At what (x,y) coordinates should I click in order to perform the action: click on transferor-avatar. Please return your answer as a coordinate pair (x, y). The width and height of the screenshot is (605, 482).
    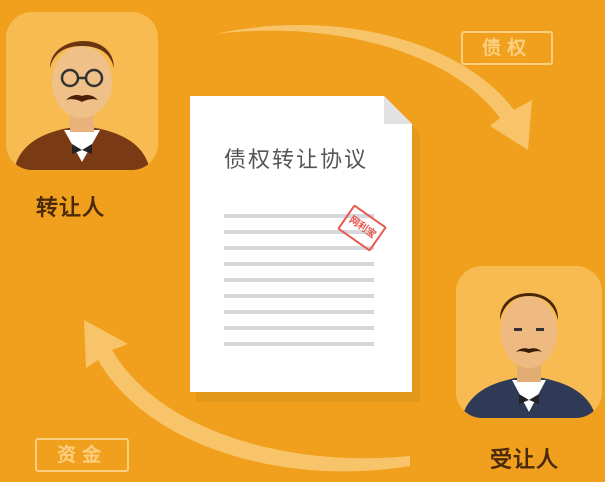
    Looking at the image, I should click on (82, 91).